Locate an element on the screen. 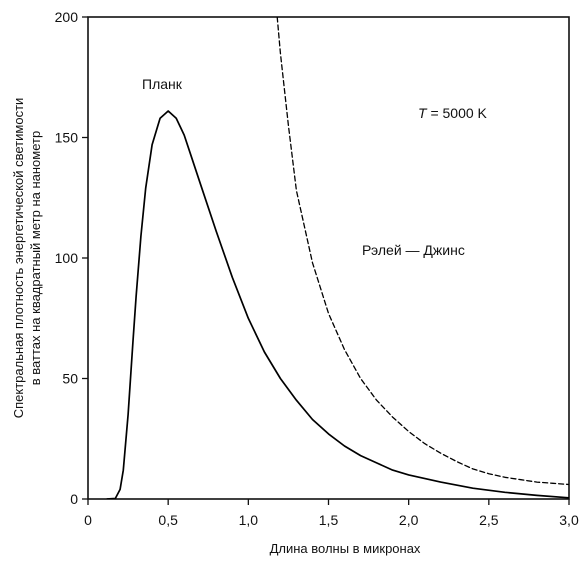 The image size is (585, 565). x-tick-label: 2,0 is located at coordinates (409, 520).